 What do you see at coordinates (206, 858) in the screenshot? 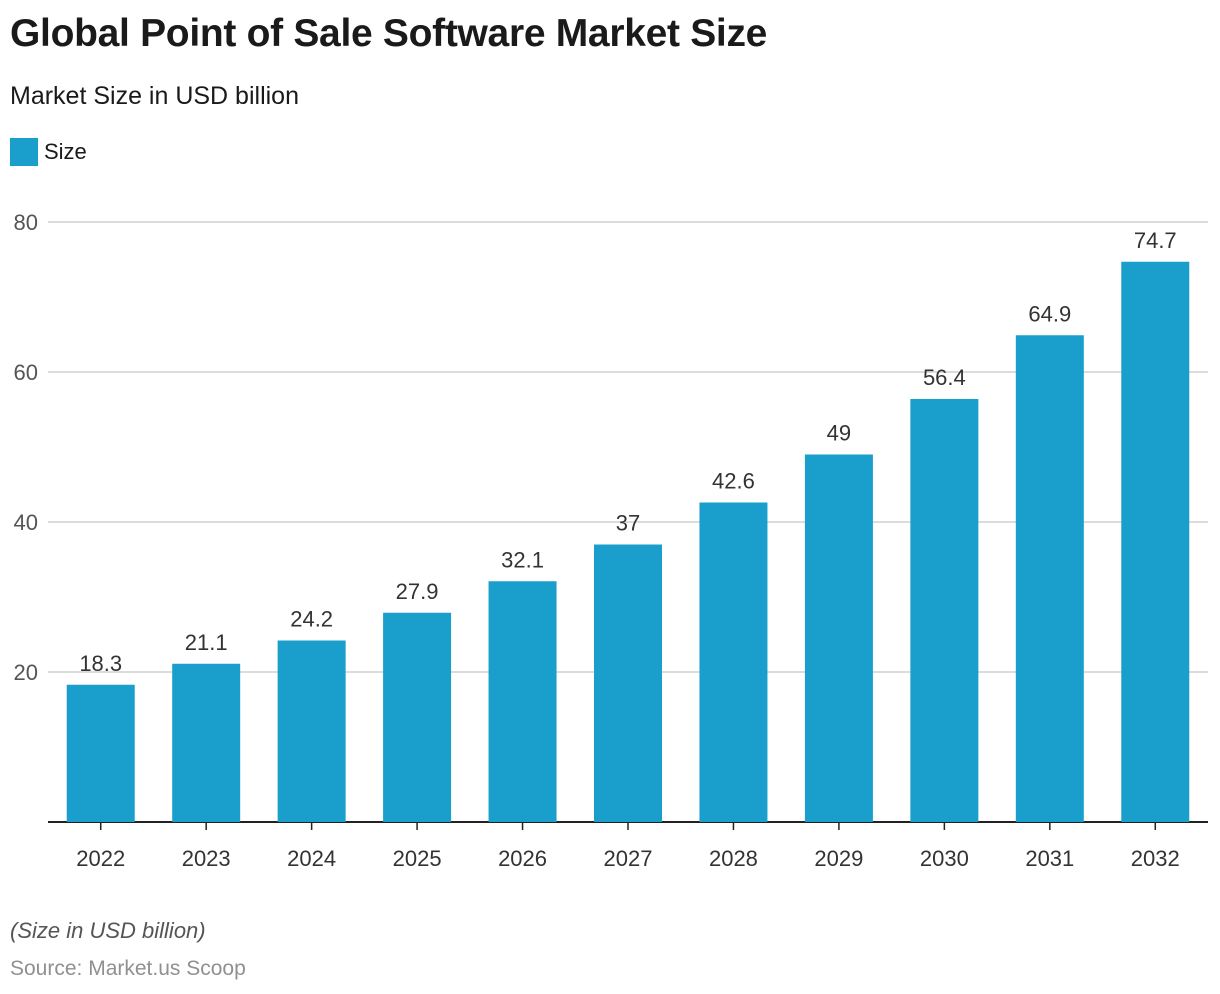
I see `x-tick-label-2023: 2023` at bounding box center [206, 858].